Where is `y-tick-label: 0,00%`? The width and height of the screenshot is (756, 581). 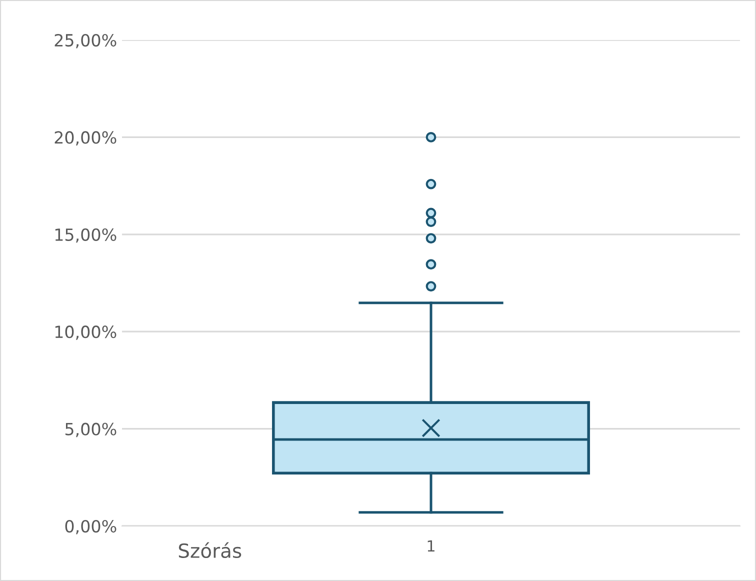 y-tick-label: 0,00% is located at coordinates (90, 527).